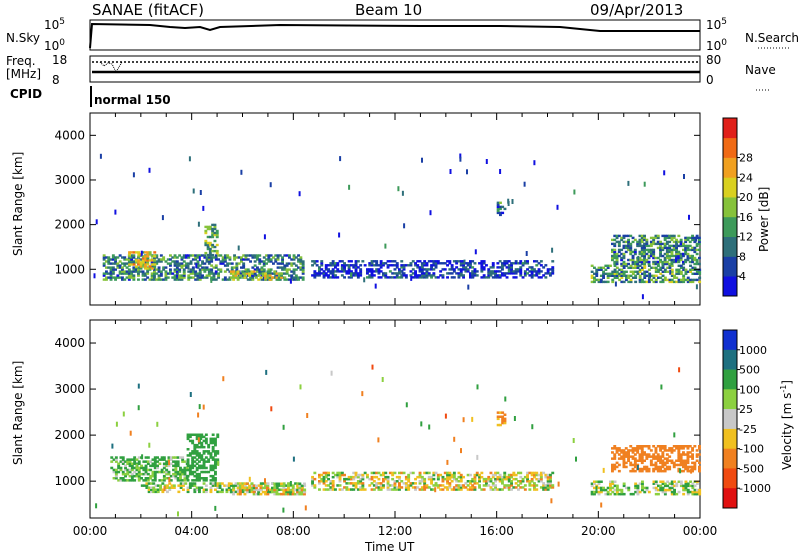 This screenshot has width=800, height=554. I want to click on colorbar-tick-label: -25, so click(748, 429).